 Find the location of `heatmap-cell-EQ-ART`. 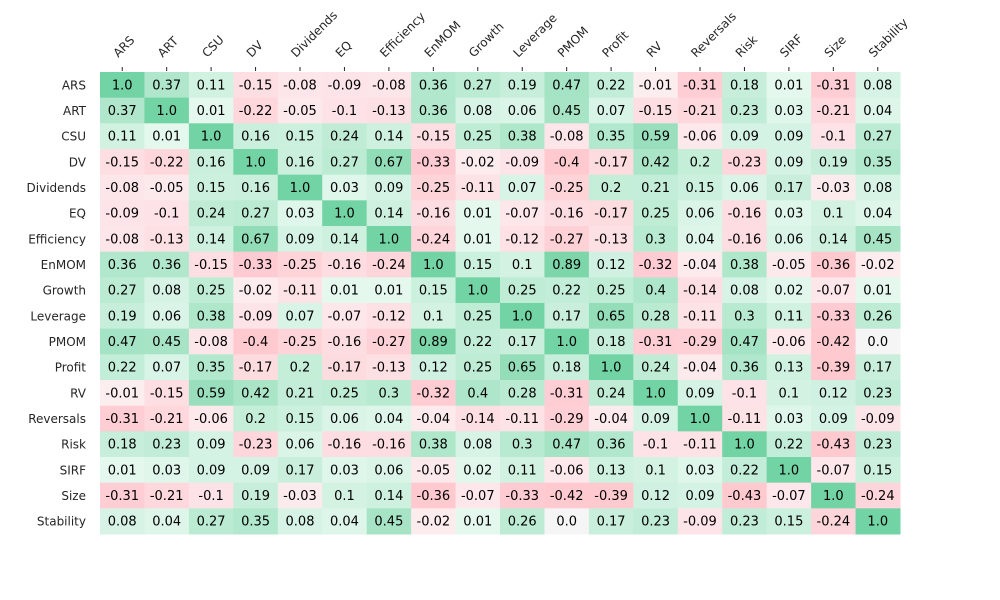

heatmap-cell-EQ-ART is located at coordinates (167, 213).